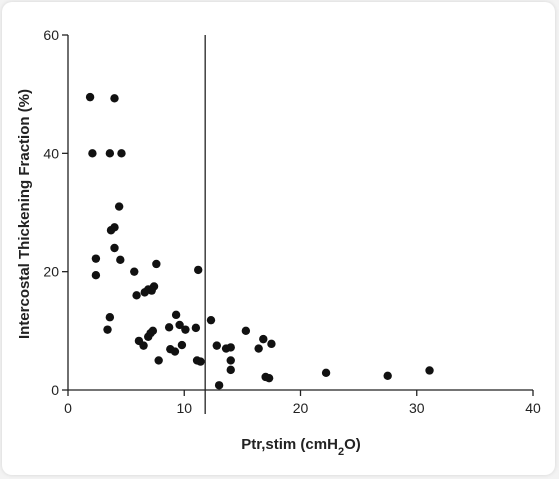 The width and height of the screenshot is (559, 479). Describe the element at coordinates (51, 272) in the screenshot. I see `y-tick-label: 20` at that location.